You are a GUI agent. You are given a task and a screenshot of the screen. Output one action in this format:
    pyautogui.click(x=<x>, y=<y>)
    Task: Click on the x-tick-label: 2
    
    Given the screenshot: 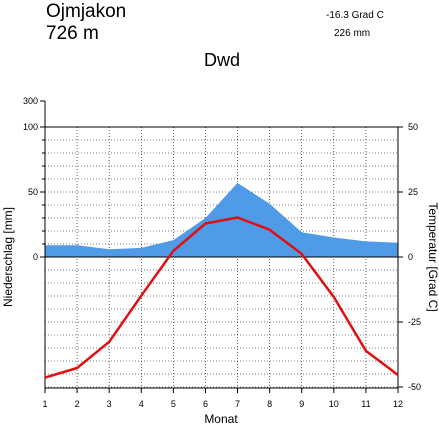 What is the action you would take?
    pyautogui.click(x=77, y=404)
    